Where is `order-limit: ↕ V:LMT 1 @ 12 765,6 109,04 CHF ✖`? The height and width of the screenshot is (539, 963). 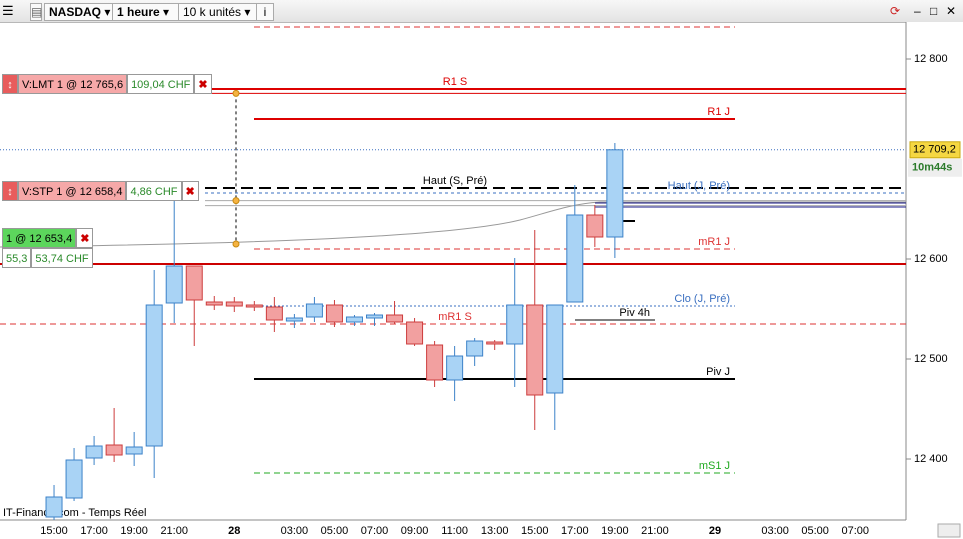
order-limit: ↕ V:LMT 1 @ 12 765,6 109,04 CHF ✖ is located at coordinates (107, 84).